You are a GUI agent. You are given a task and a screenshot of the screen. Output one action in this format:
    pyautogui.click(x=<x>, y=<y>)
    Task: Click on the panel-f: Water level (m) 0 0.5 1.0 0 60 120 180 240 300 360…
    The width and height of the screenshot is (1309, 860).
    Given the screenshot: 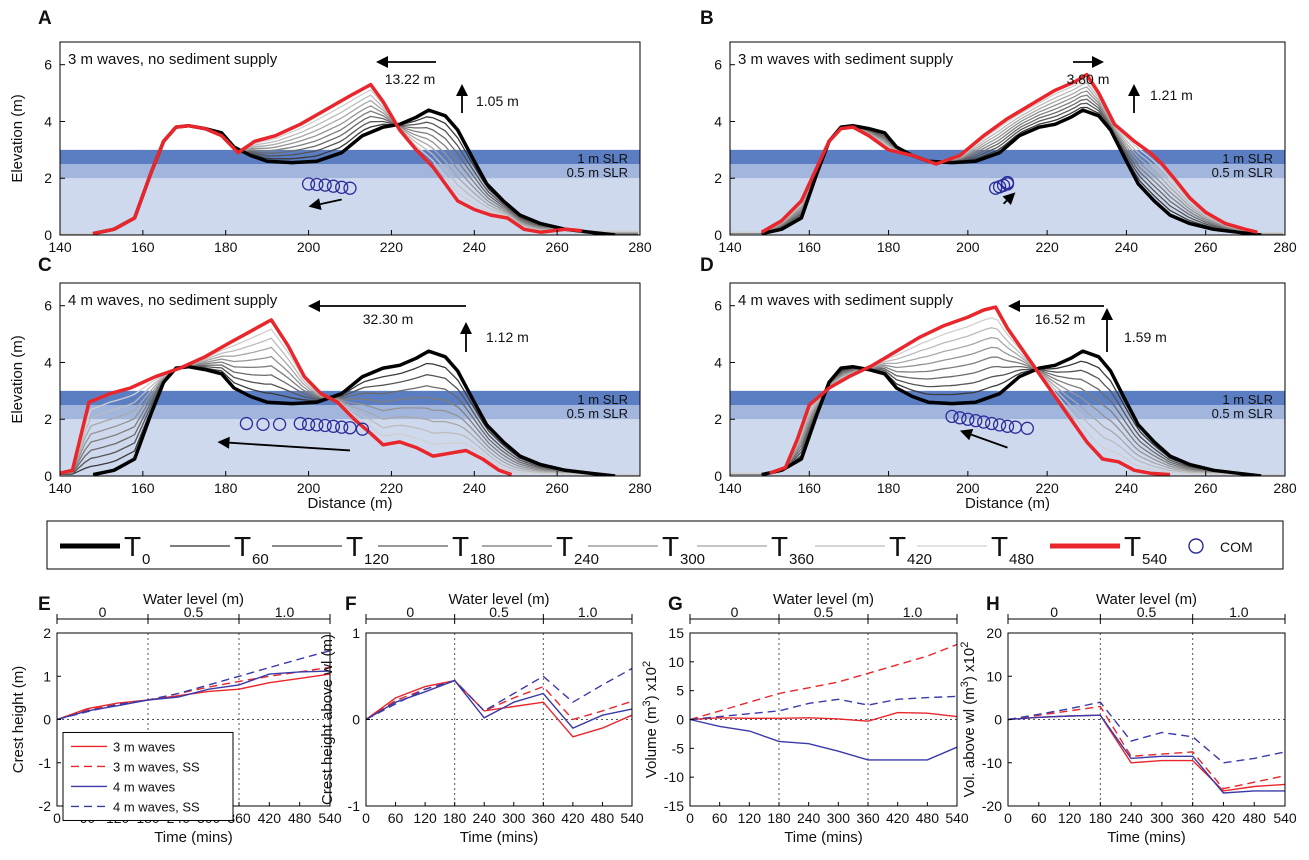 What is the action you would take?
    pyautogui.click(x=481, y=718)
    